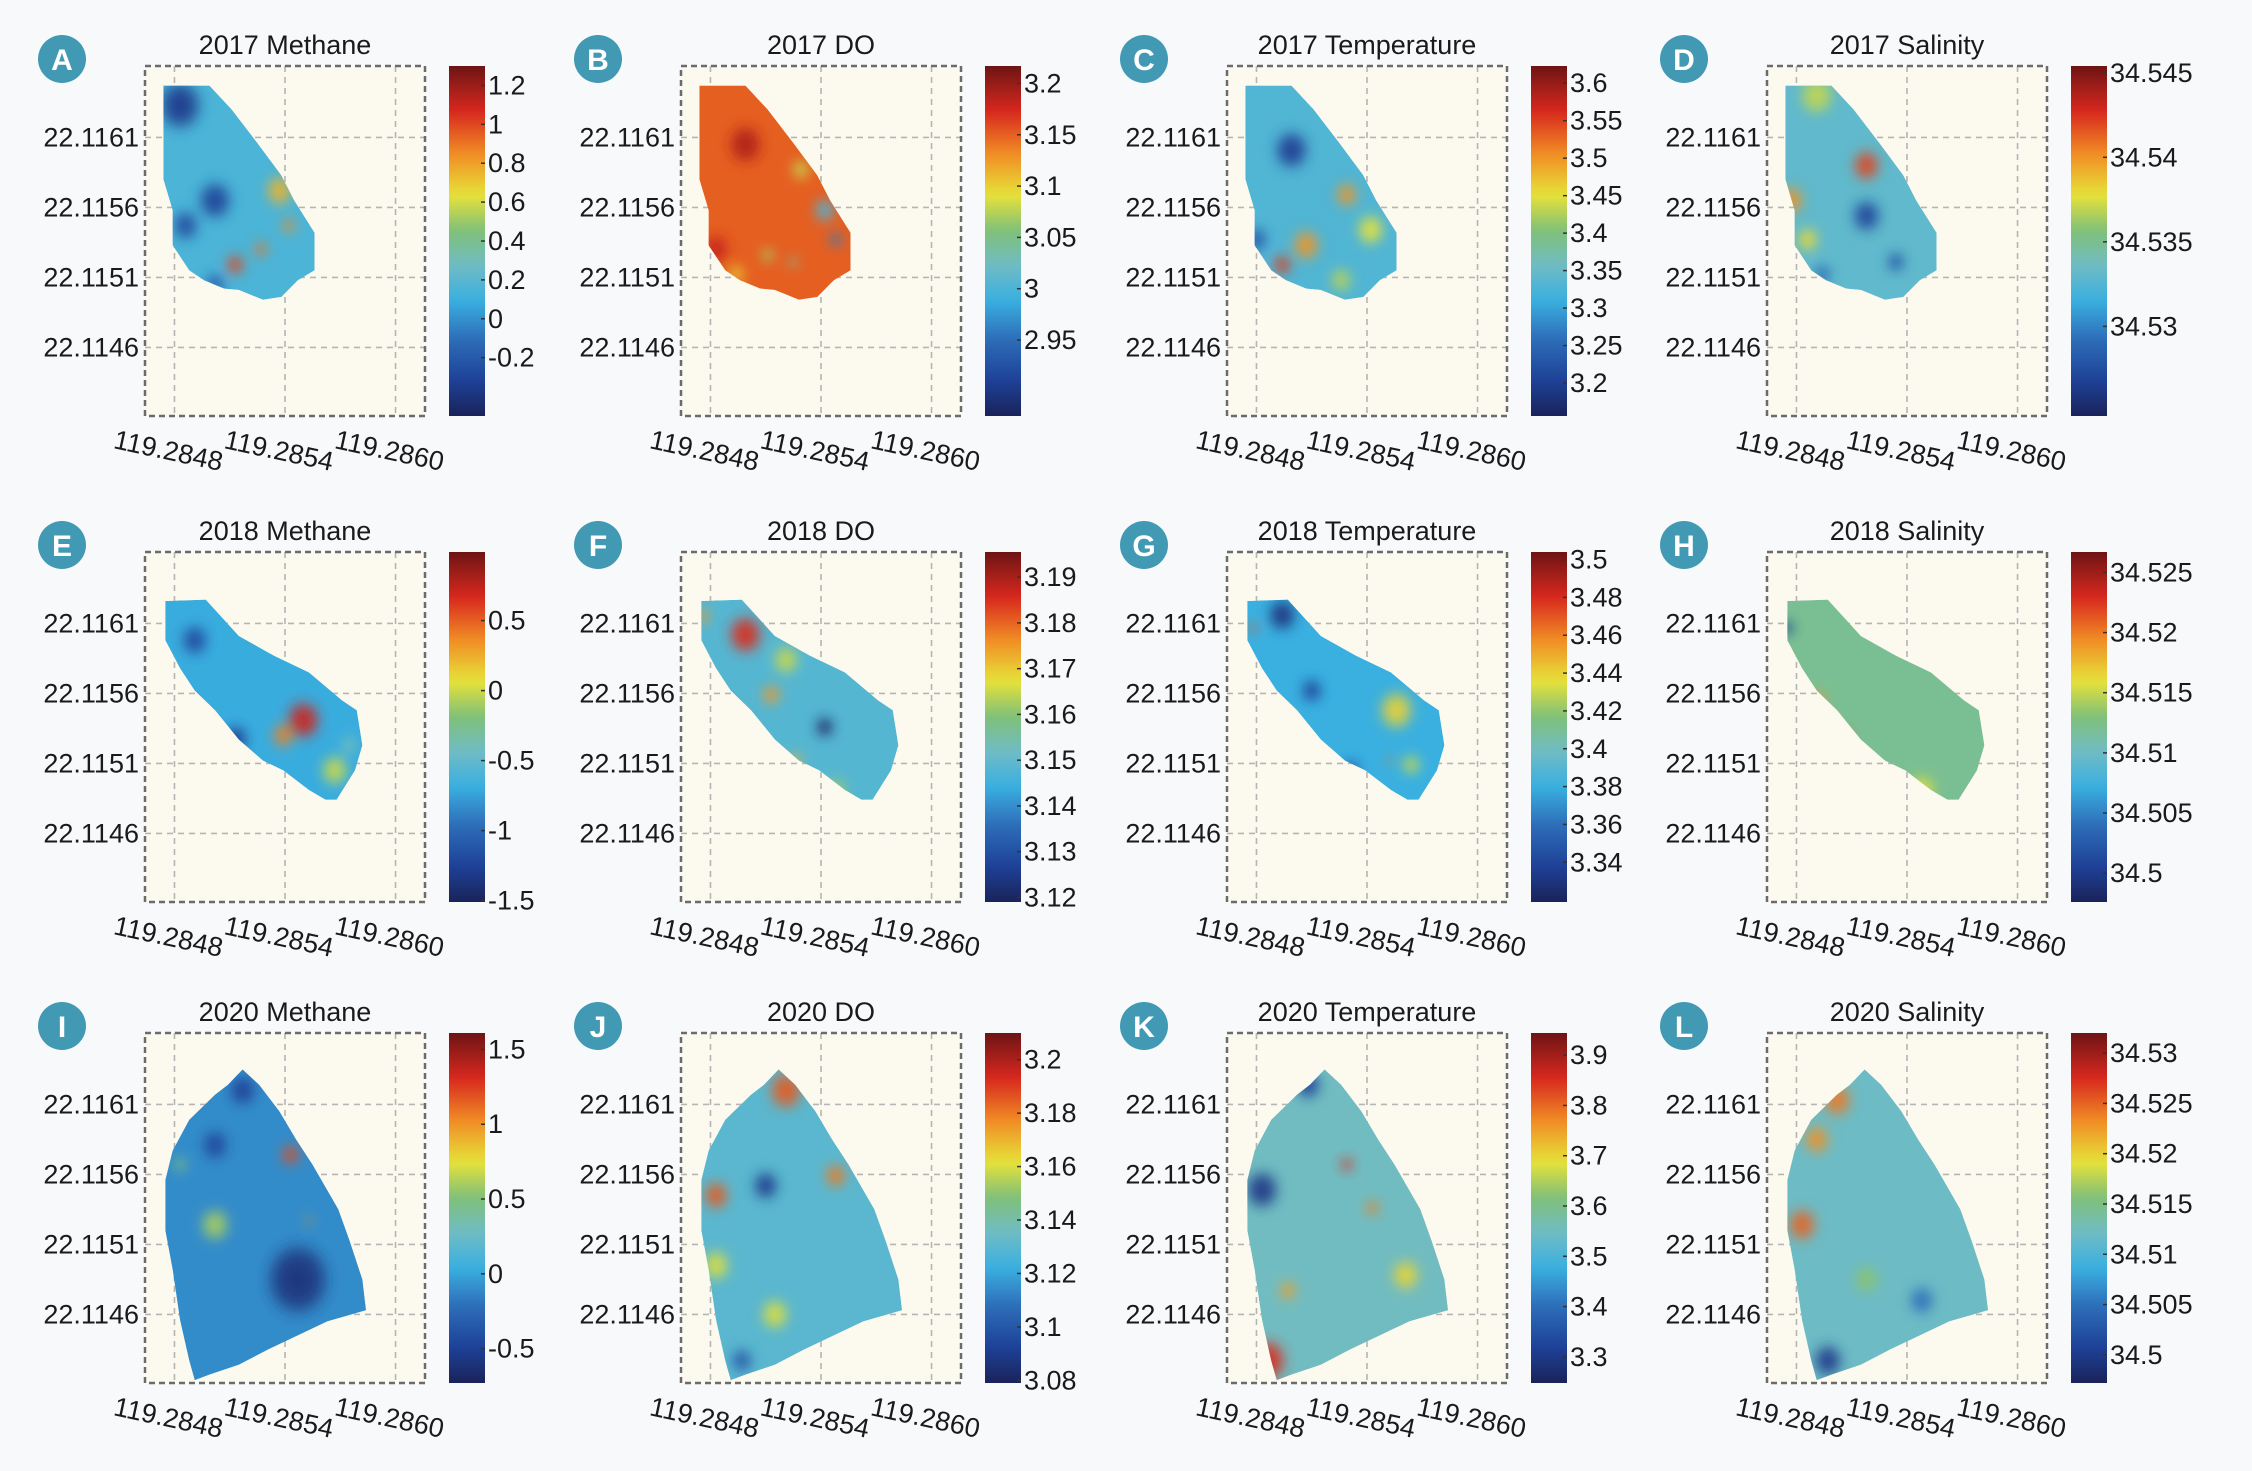  What do you see at coordinates (598, 60) in the screenshot?
I see `badge-letter: B` at bounding box center [598, 60].